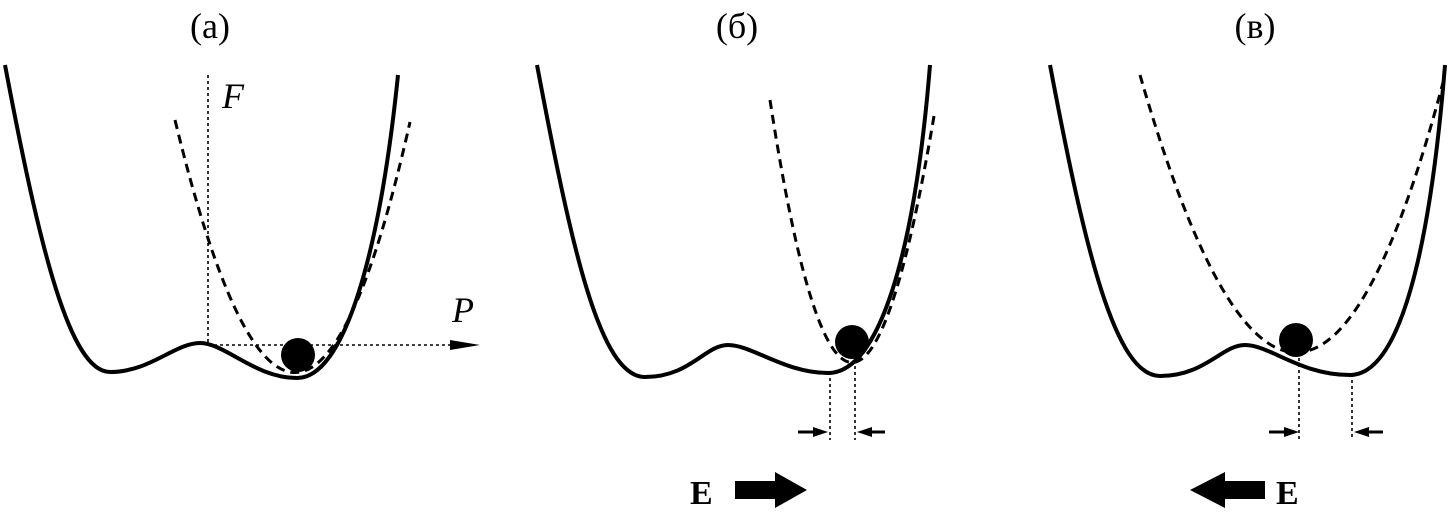  Describe the element at coordinates (737, 26) in the screenshot. I see `panel-label: (б)` at that location.